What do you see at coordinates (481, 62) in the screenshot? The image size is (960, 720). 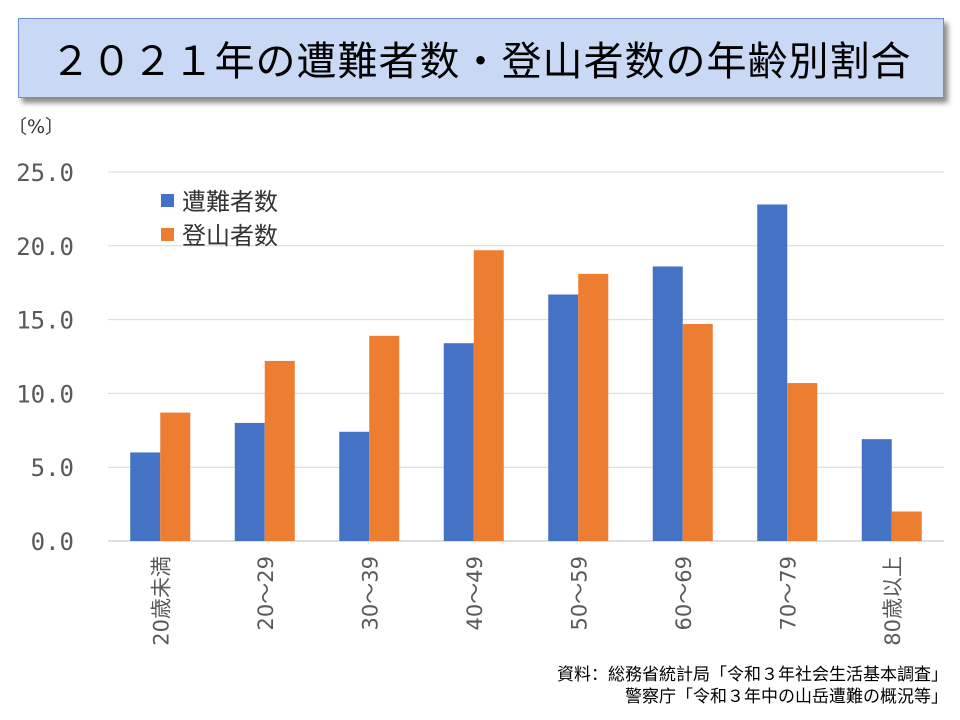 I see `chart-title: ２０２１年の遭難者数・登山者数の年齢別割合` at bounding box center [481, 62].